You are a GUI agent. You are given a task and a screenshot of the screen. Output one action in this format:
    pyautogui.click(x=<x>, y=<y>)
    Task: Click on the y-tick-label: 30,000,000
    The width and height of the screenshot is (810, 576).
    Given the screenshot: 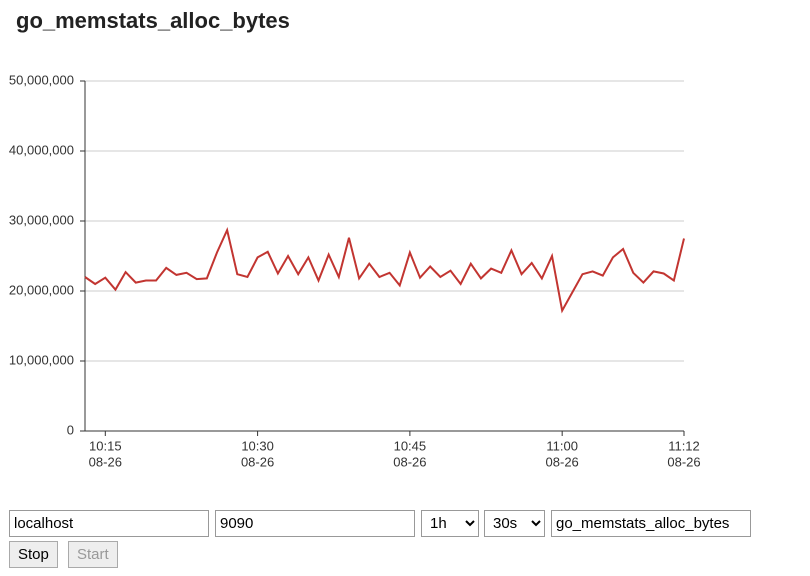 What is the action you would take?
    pyautogui.click(x=41, y=219)
    